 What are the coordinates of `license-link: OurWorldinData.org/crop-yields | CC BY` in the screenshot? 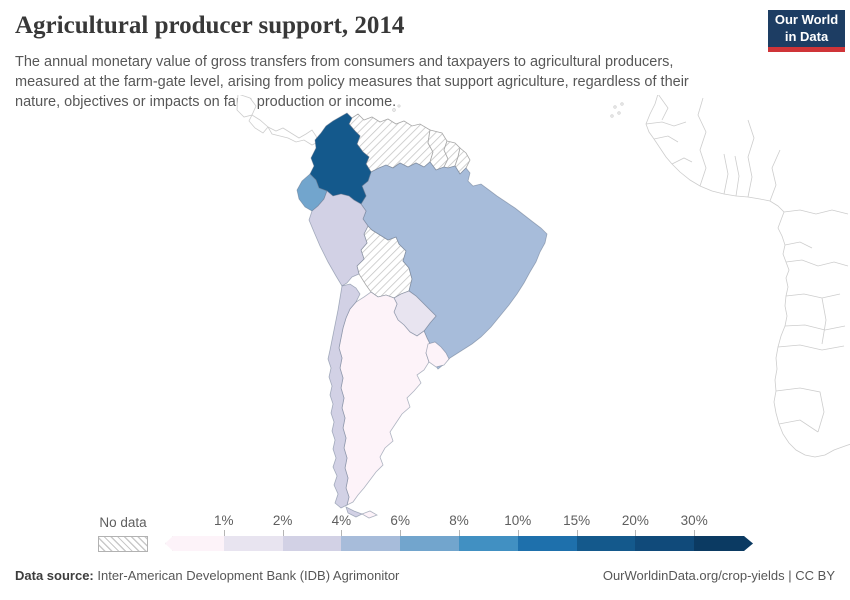 It's located at (718, 575).